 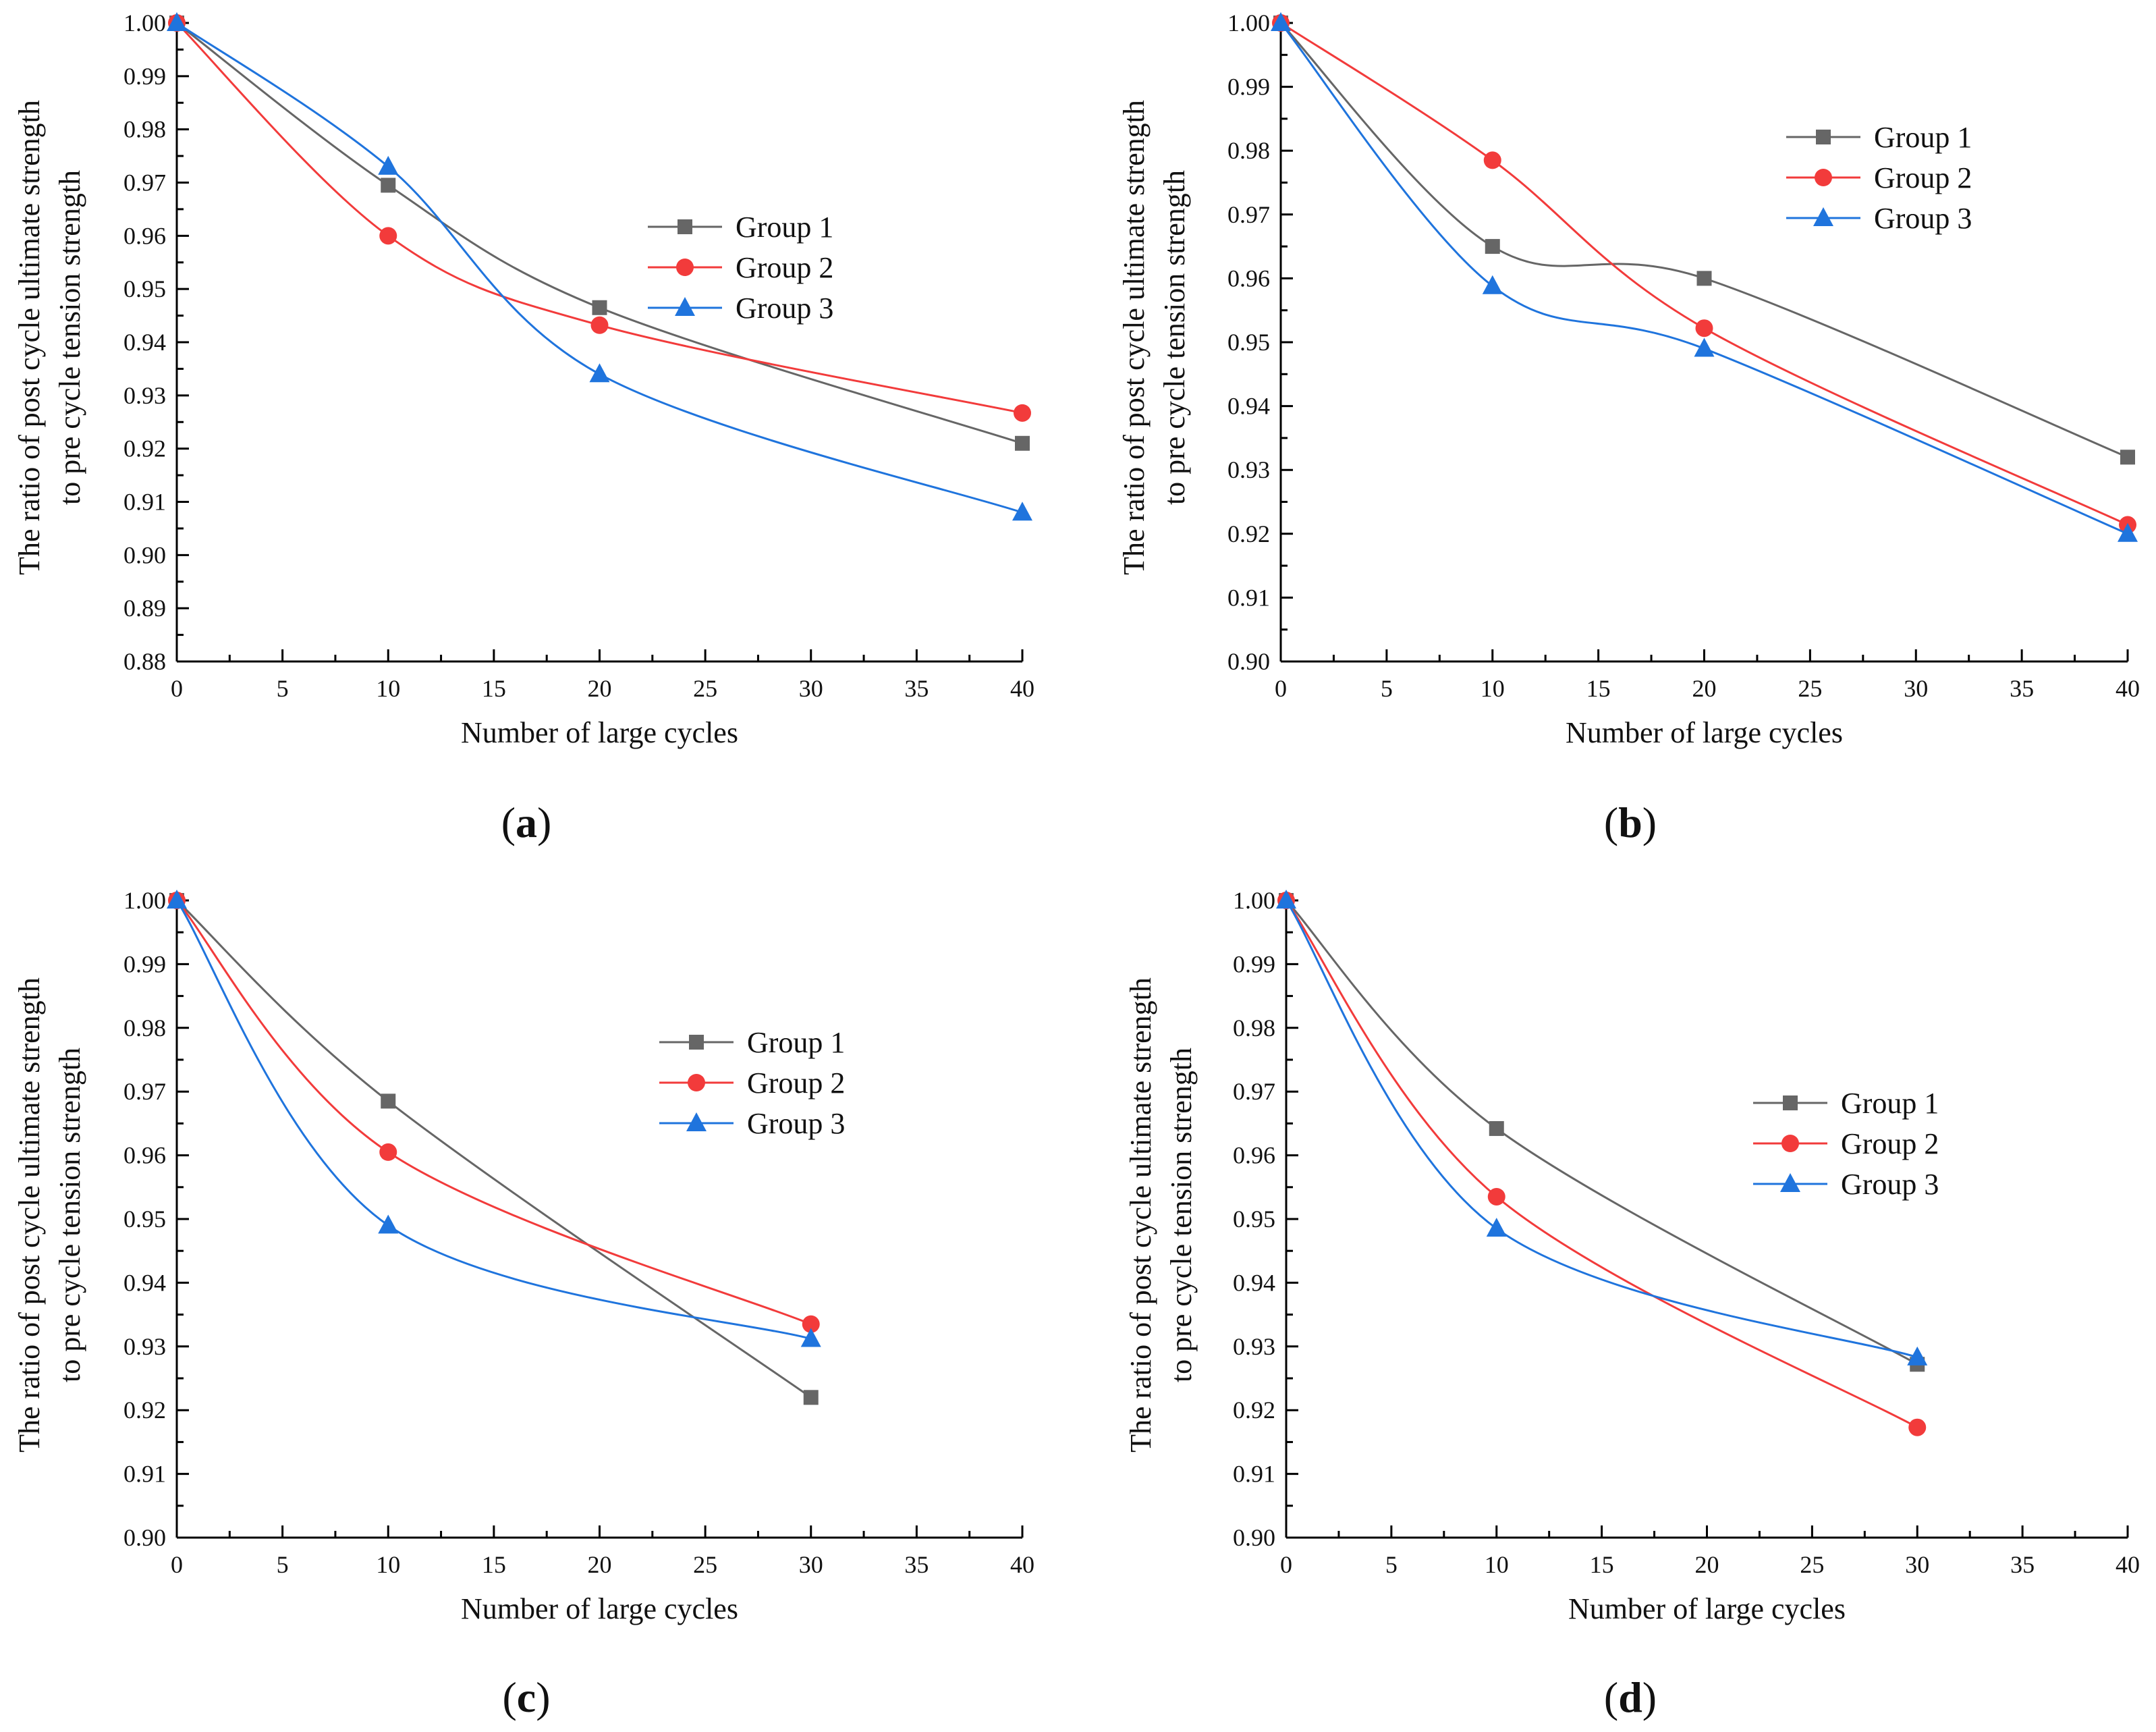 I want to click on panel-label: (c), so click(x=526, y=1697).